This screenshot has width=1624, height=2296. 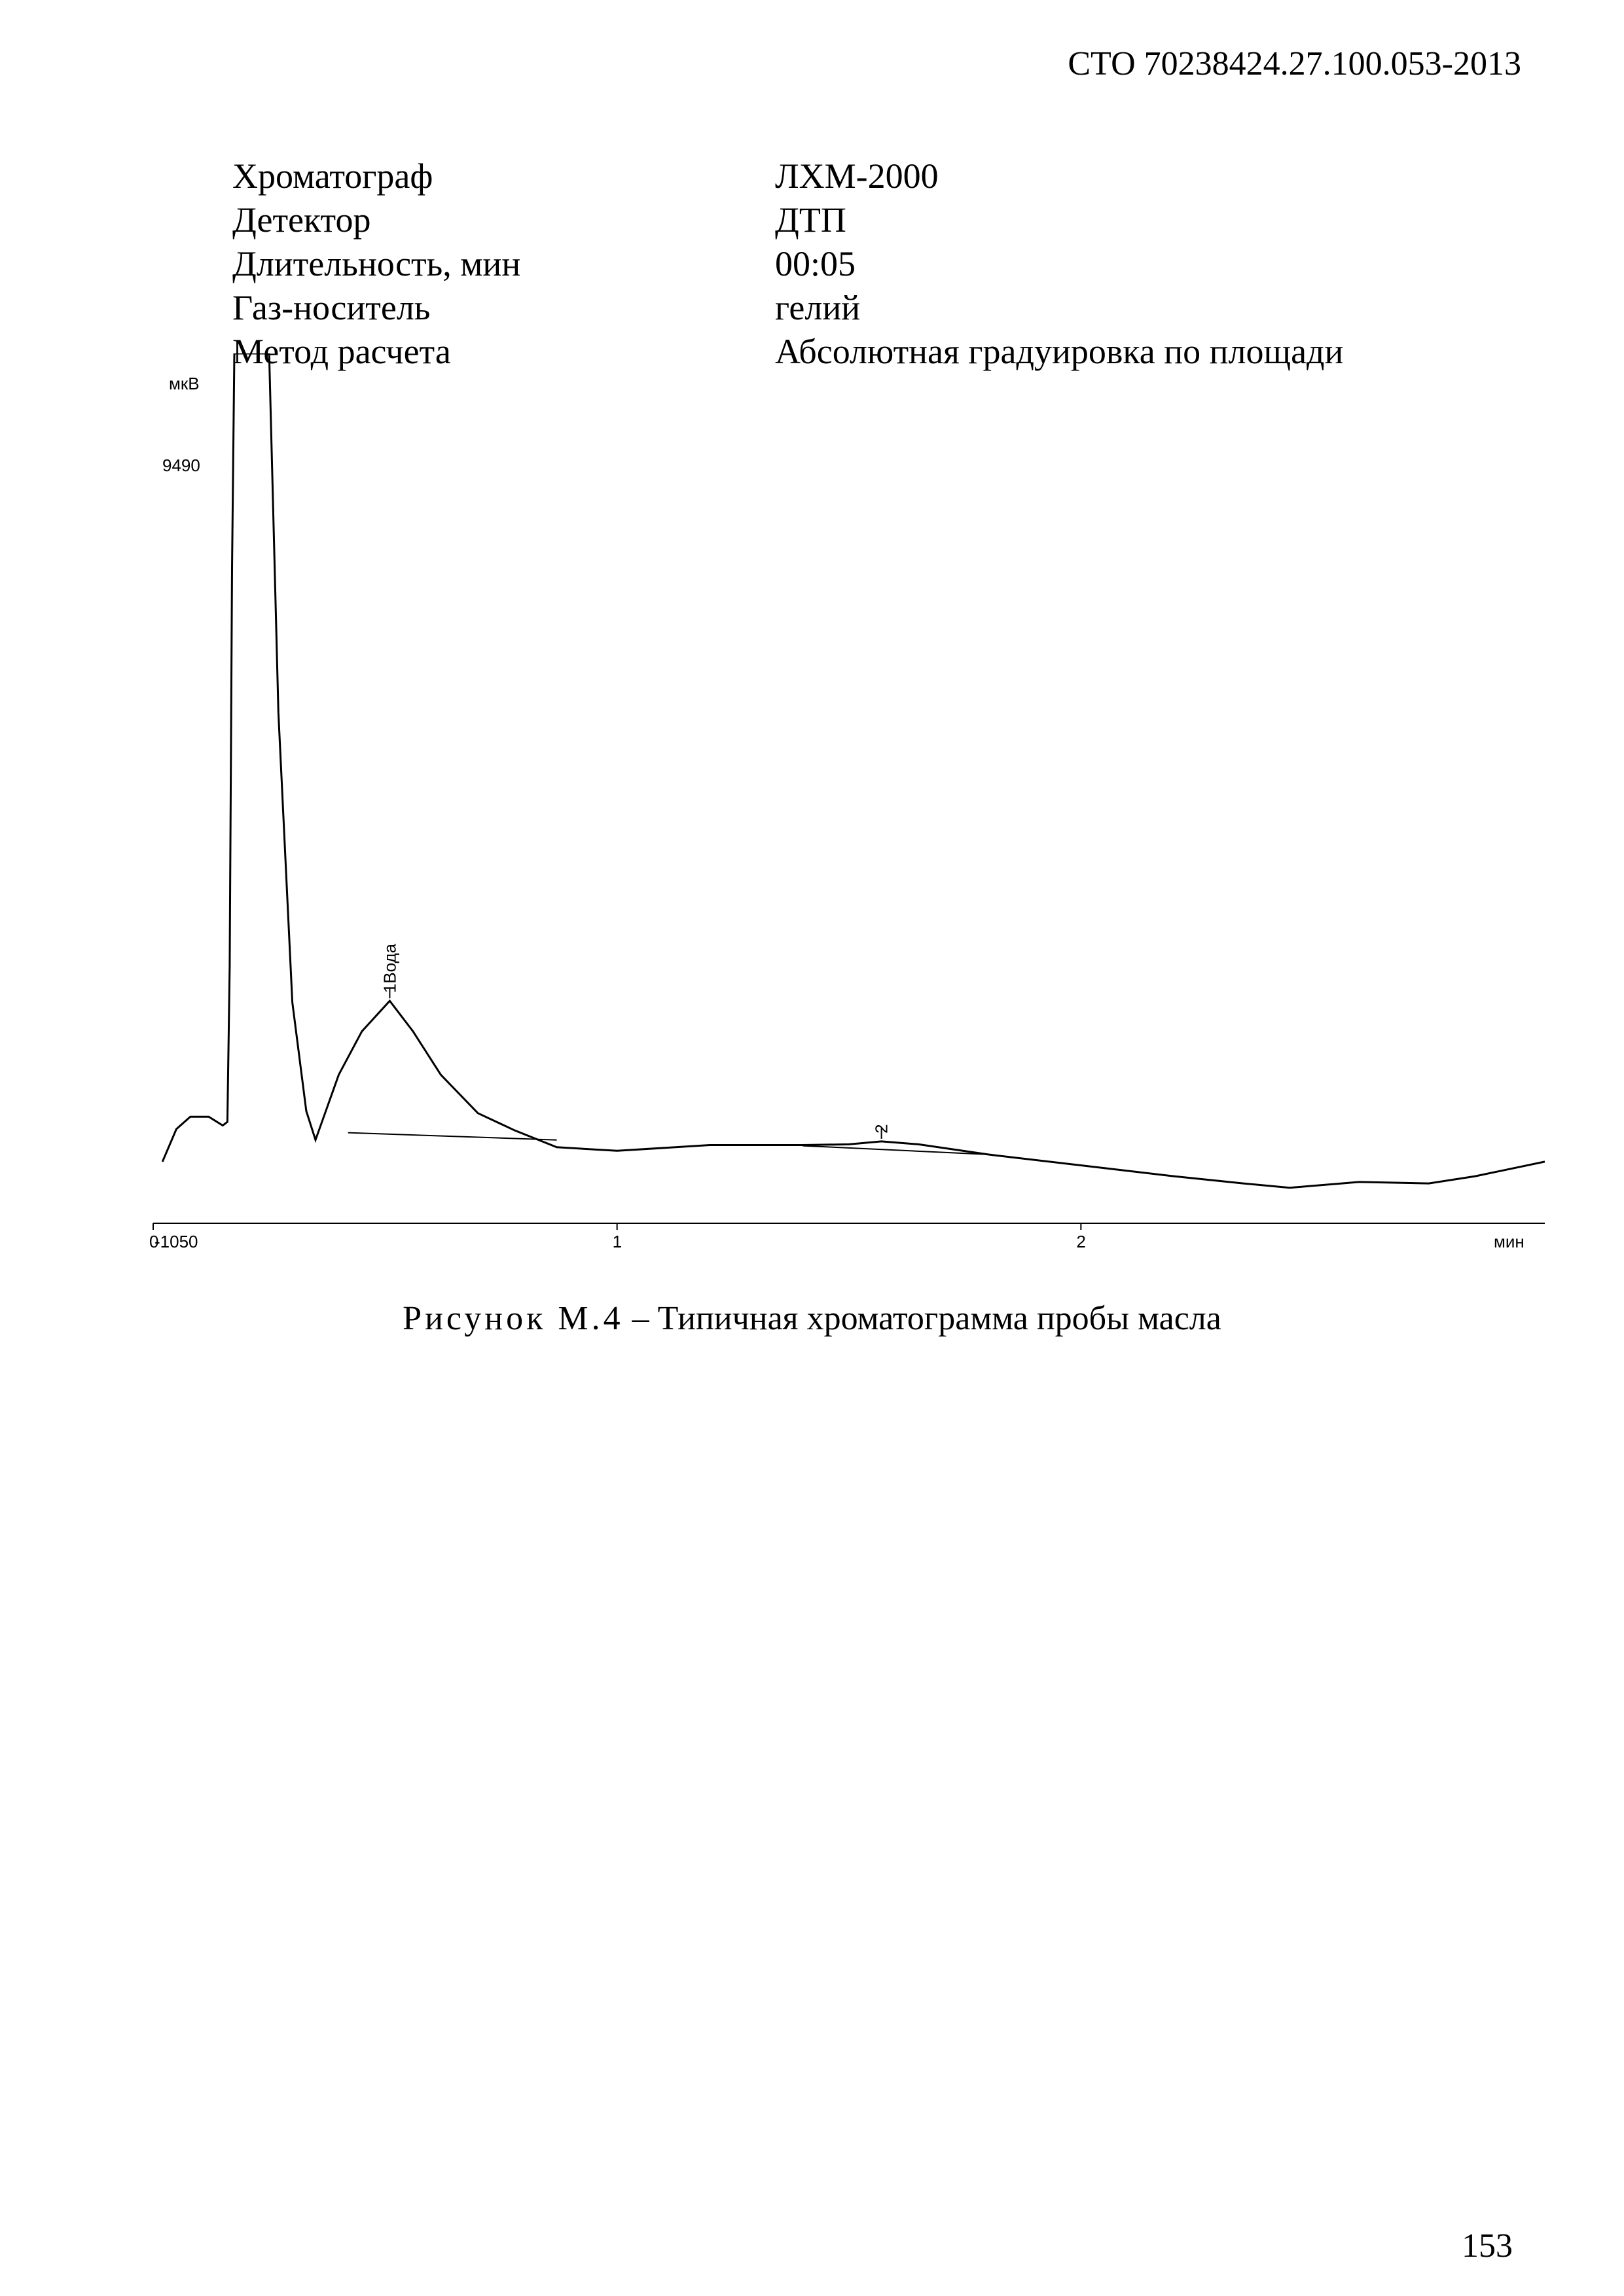 What do you see at coordinates (1487, 2246) in the screenshot?
I see `page-number: 153` at bounding box center [1487, 2246].